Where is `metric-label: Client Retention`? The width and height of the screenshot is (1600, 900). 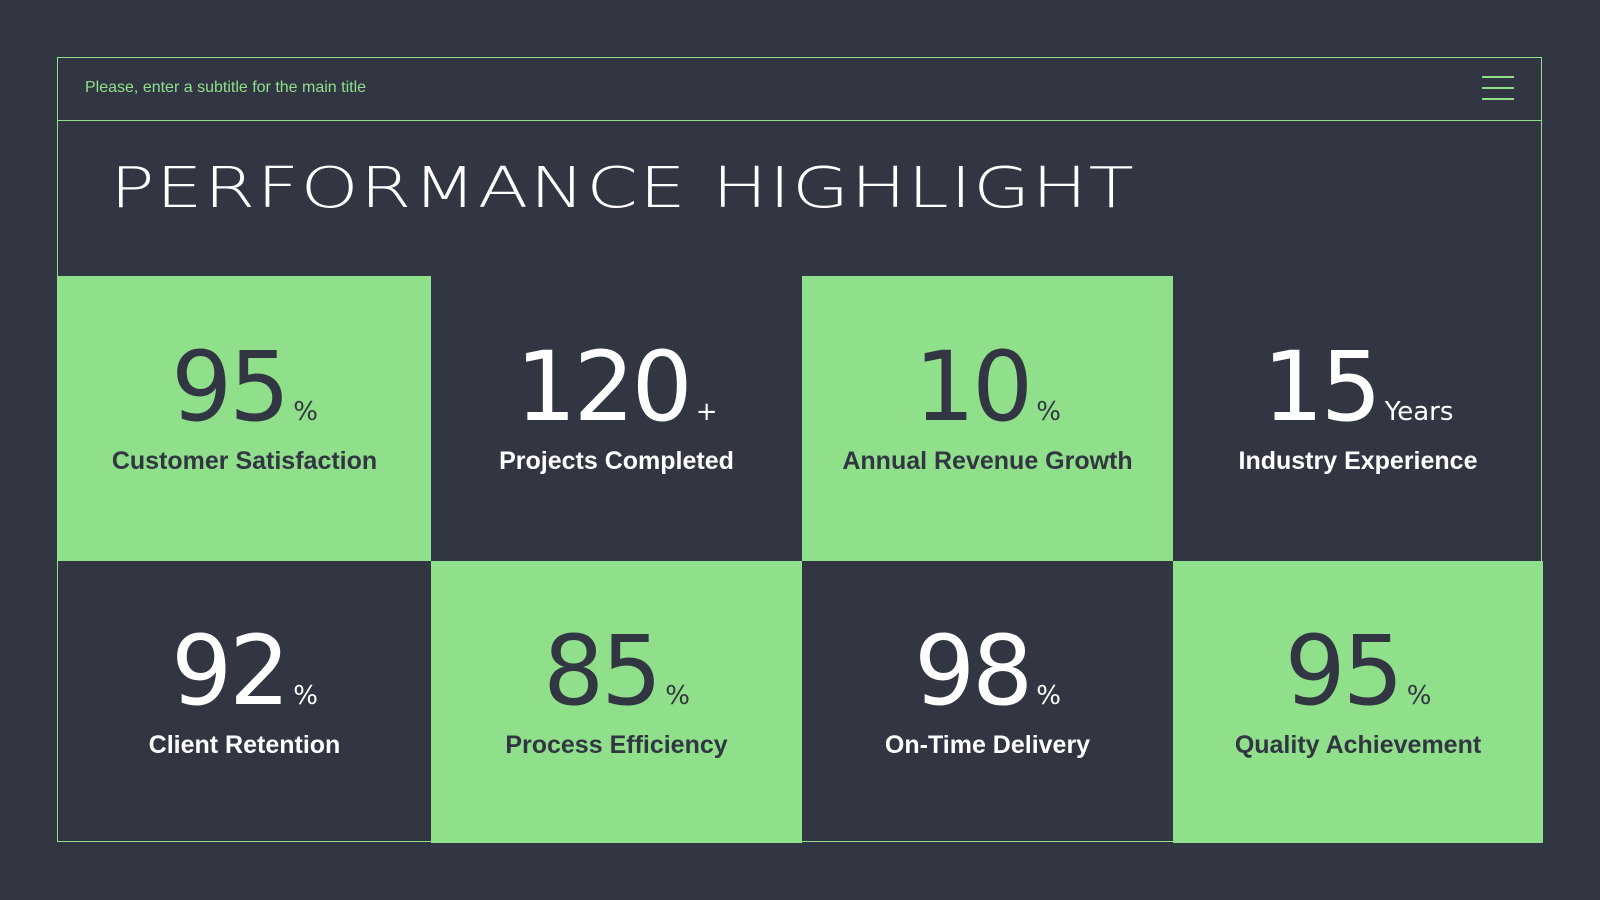
metric-label: Client Retention is located at coordinates (244, 744).